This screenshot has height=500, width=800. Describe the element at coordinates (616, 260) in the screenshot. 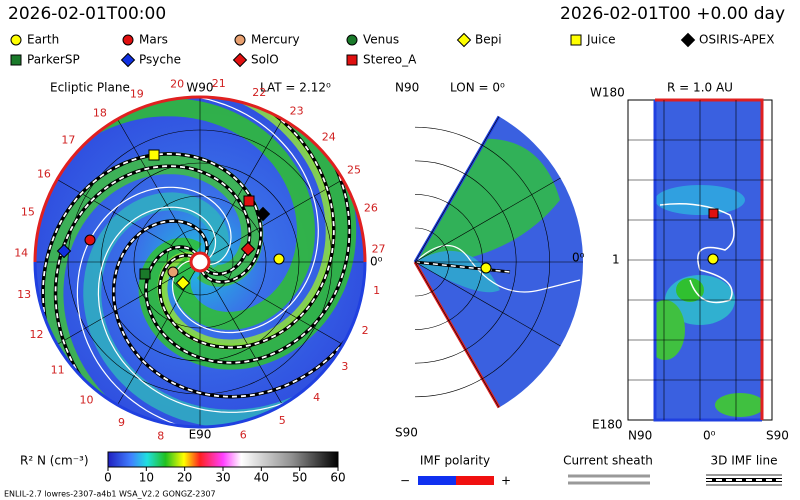

I see `one-au: 1` at that location.